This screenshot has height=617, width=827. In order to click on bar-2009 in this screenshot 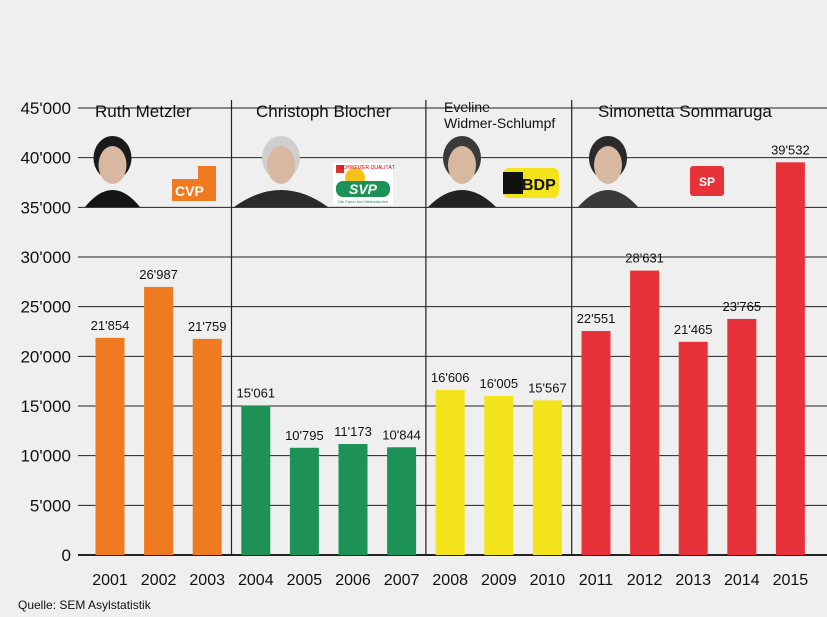, I will do `click(499, 475)`.